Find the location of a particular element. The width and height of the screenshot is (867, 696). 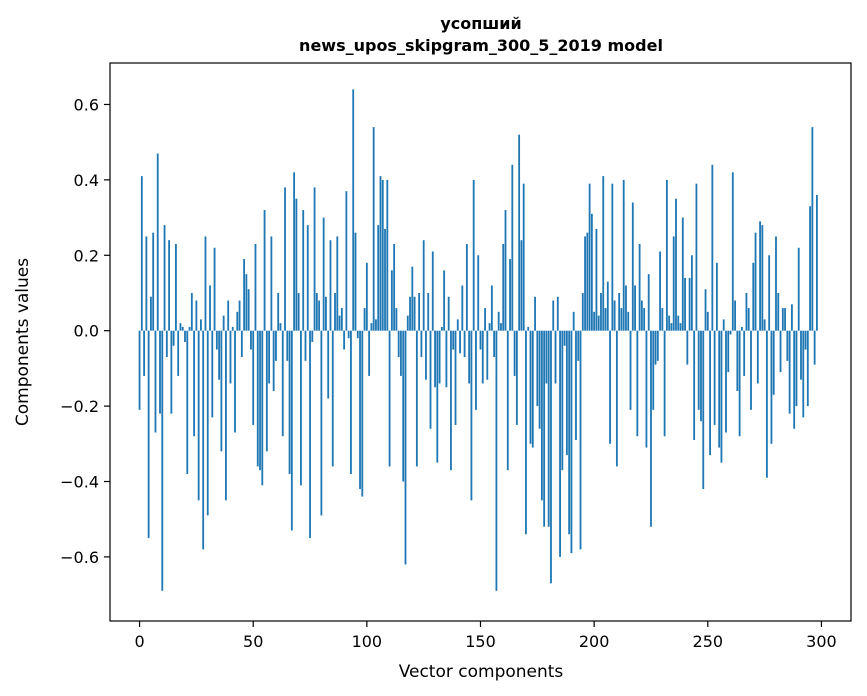

y-tick-label: 0.4 is located at coordinates (86, 180).